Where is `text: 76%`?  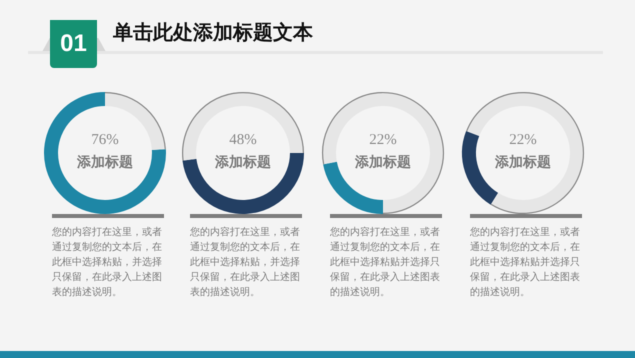 text: 76% is located at coordinates (105, 140).